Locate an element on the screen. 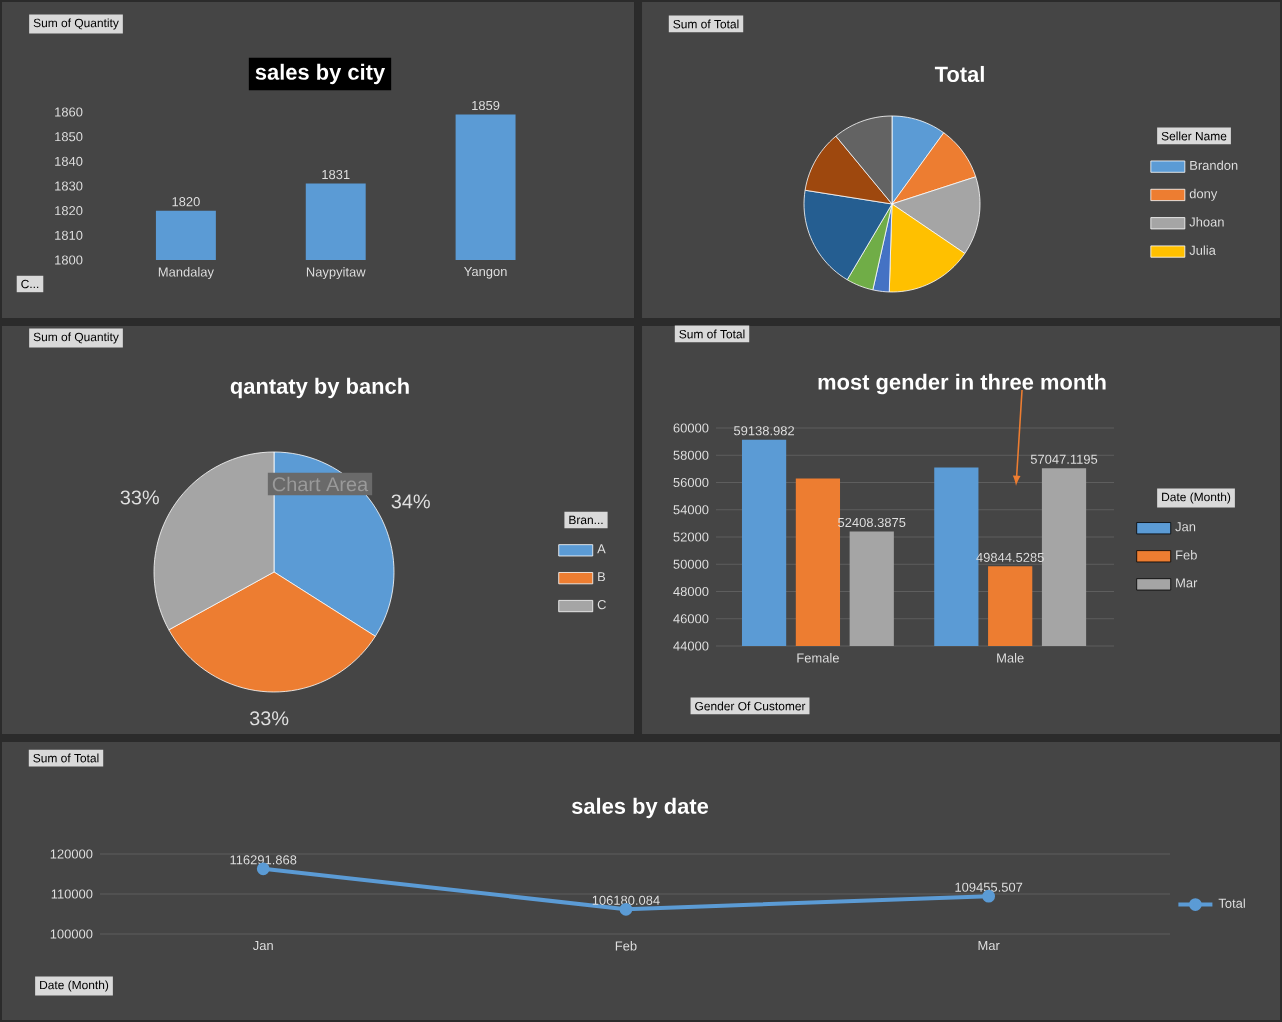 Image resolution: width=1282 pixels, height=1022 pixels. chart-title: most gender in three month is located at coordinates (962, 384).